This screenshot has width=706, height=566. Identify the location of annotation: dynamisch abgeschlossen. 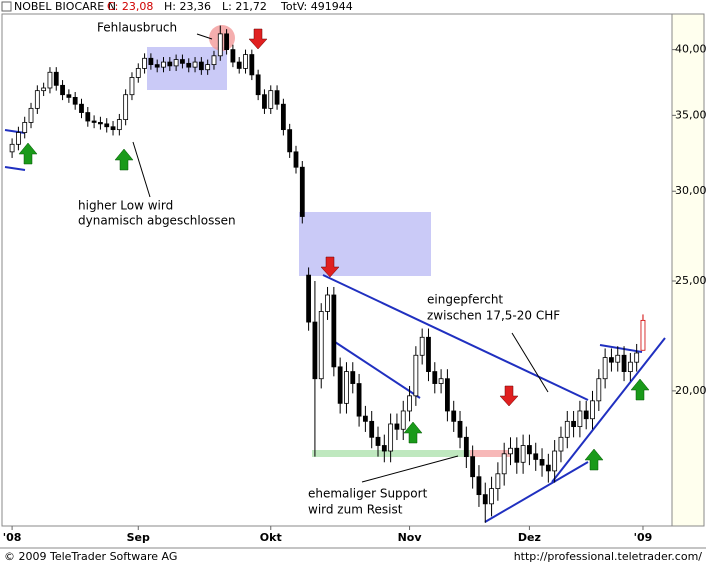
(157, 221).